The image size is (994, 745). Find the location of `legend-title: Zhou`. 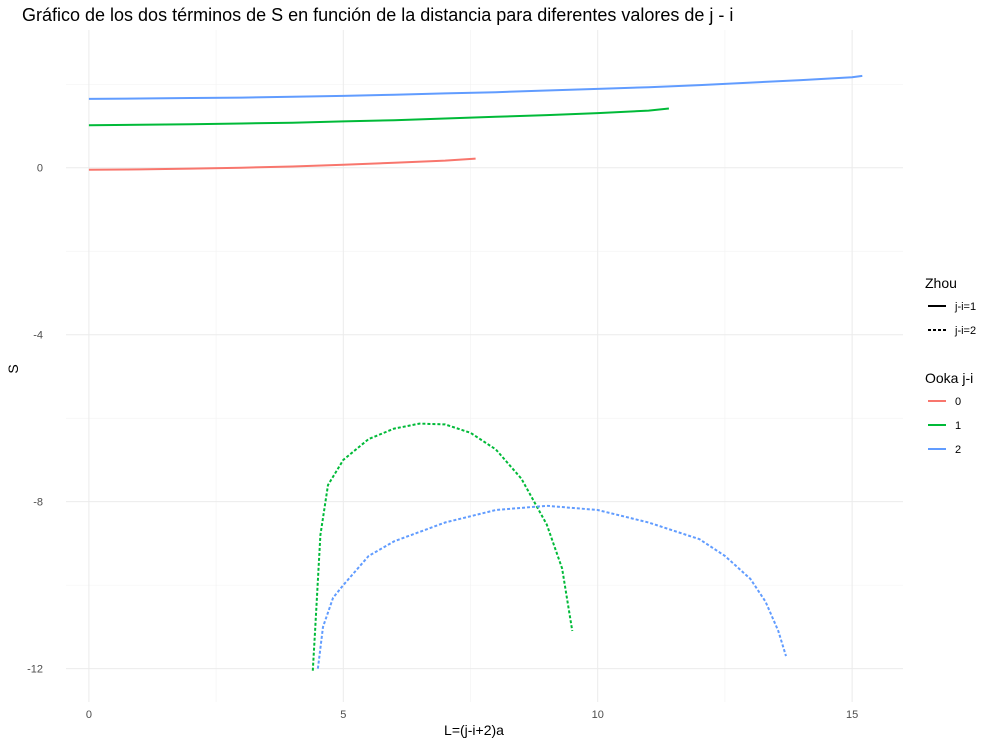

legend-title: Zhou is located at coordinates (941, 283).